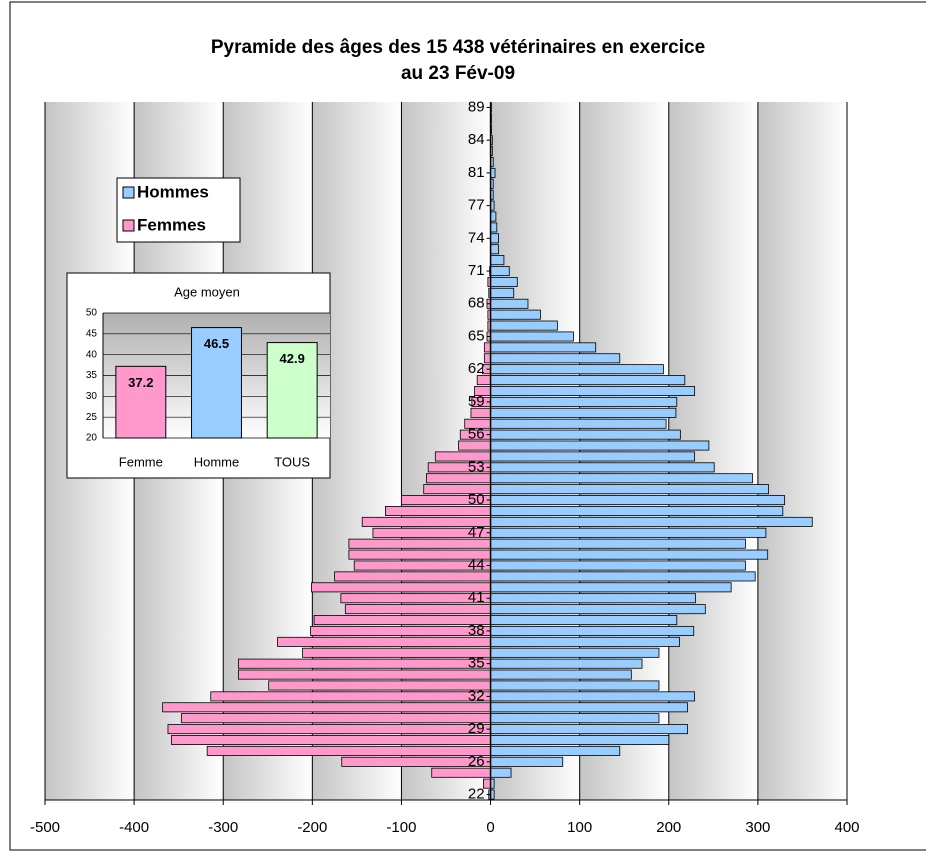 The height and width of the screenshot is (855, 926). What do you see at coordinates (178, 210) in the screenshot?
I see `legend-box` at bounding box center [178, 210].